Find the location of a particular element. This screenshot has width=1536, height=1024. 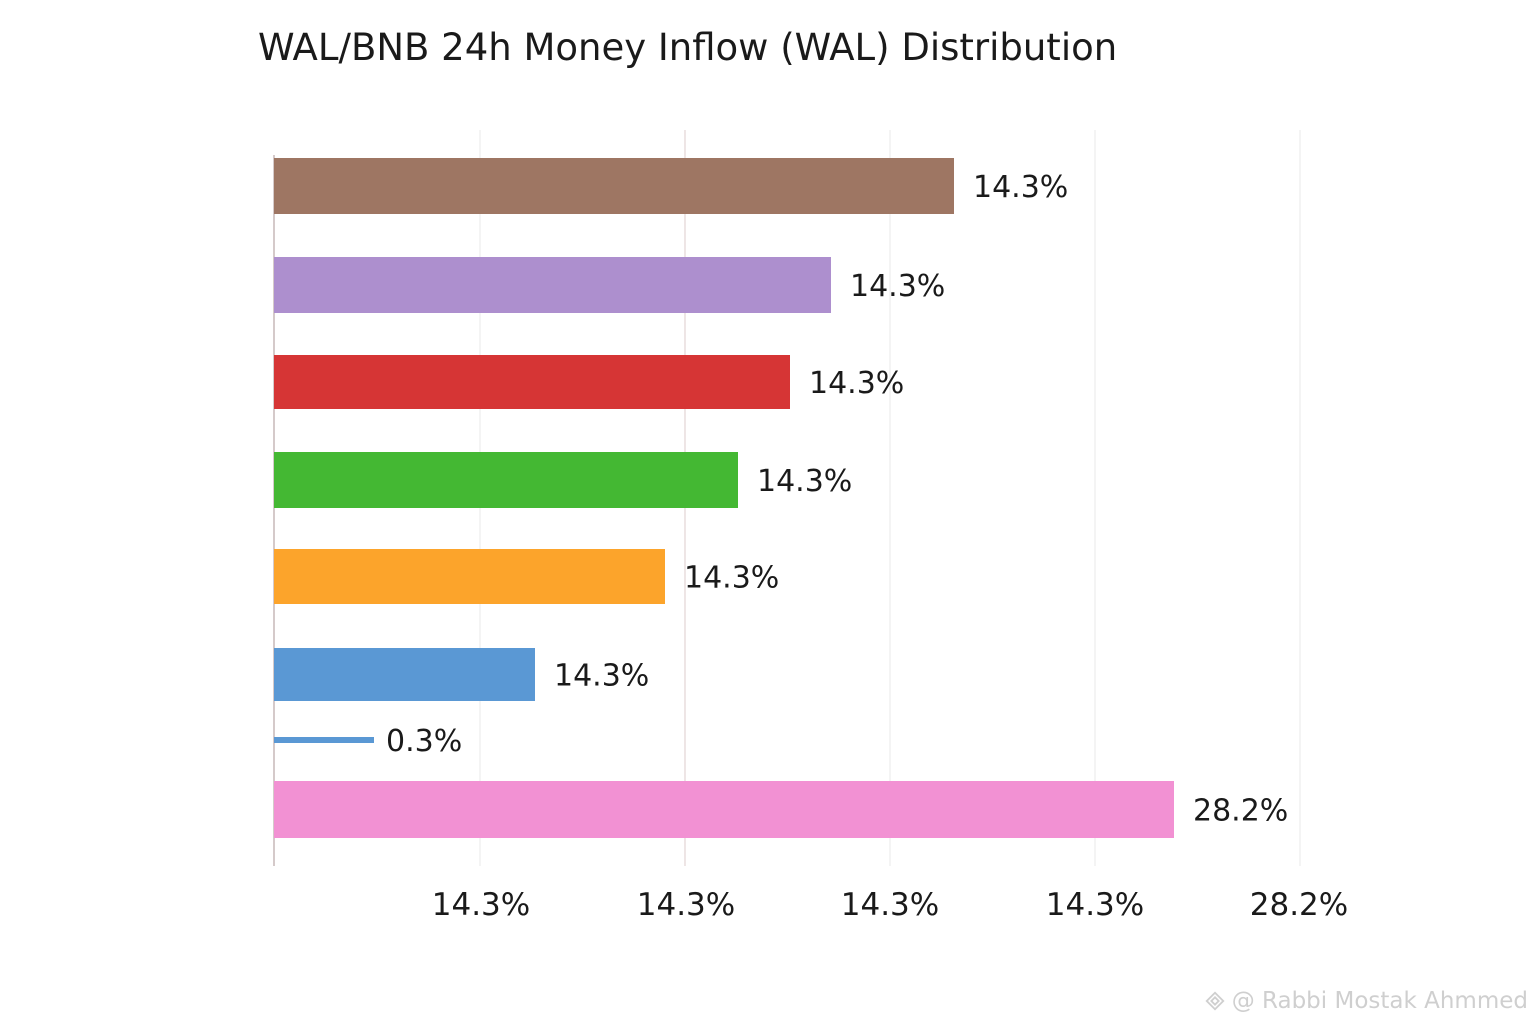

watermark: @ Rabbi Mostak Ahmmed is located at coordinates (1366, 1001).